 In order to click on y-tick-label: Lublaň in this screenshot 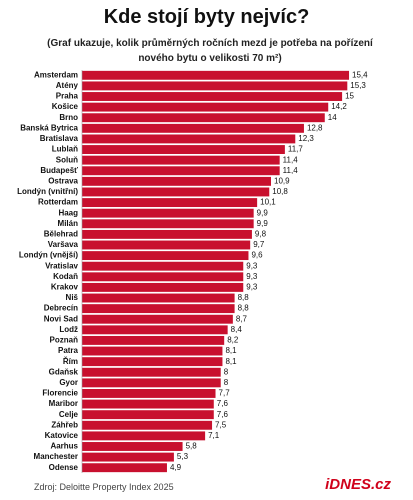, I will do `click(65, 149)`.